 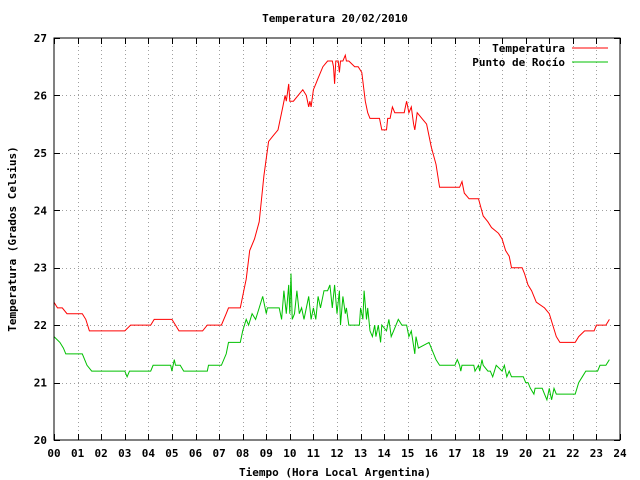 What do you see at coordinates (40, 440) in the screenshot?
I see `y-tick-label: 20` at bounding box center [40, 440].